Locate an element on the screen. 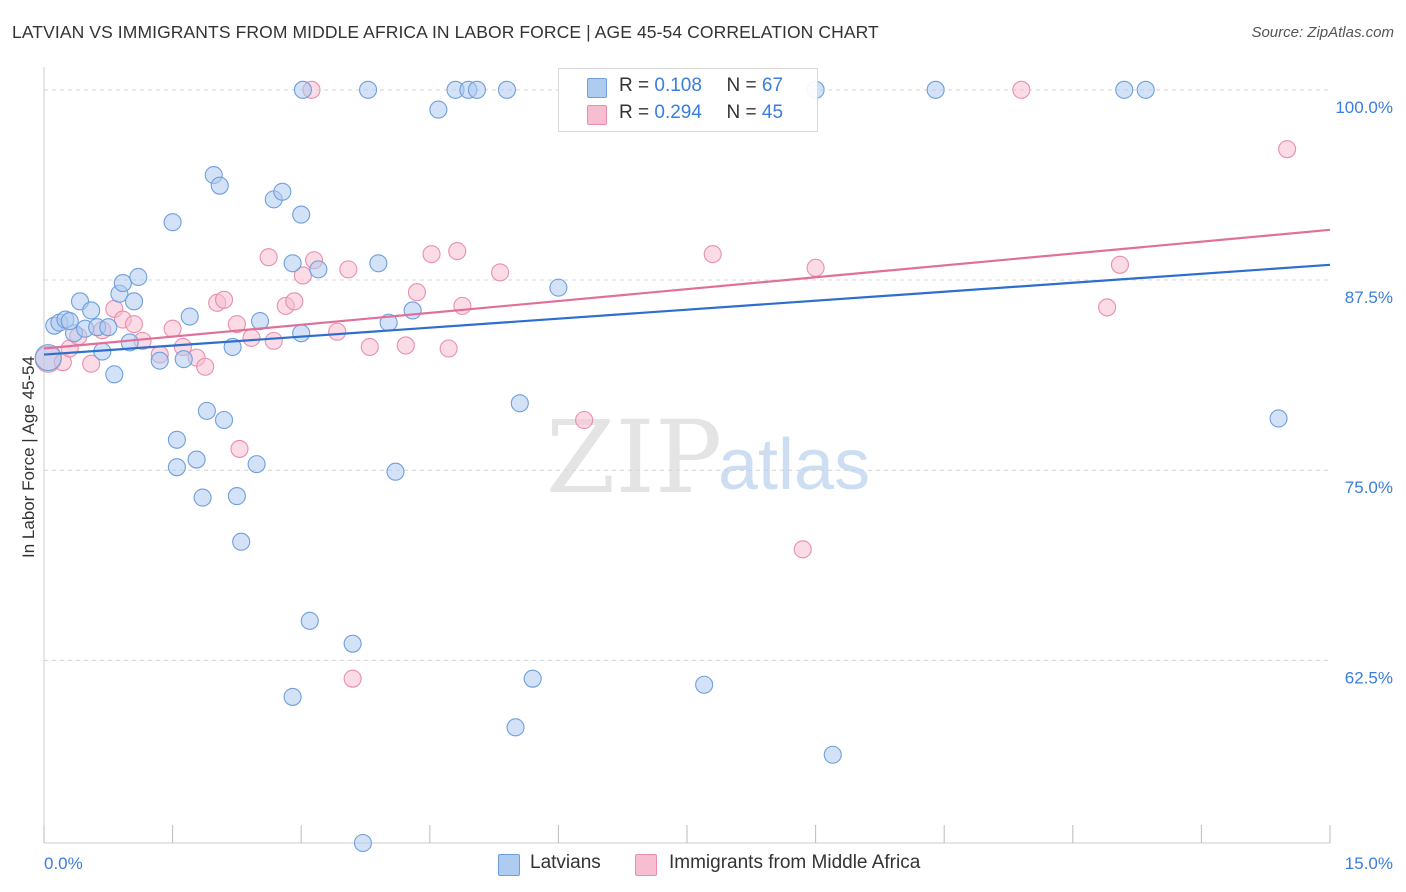 The image size is (1406, 892). y-tick-label: 100.0% is located at coordinates (1364, 107).